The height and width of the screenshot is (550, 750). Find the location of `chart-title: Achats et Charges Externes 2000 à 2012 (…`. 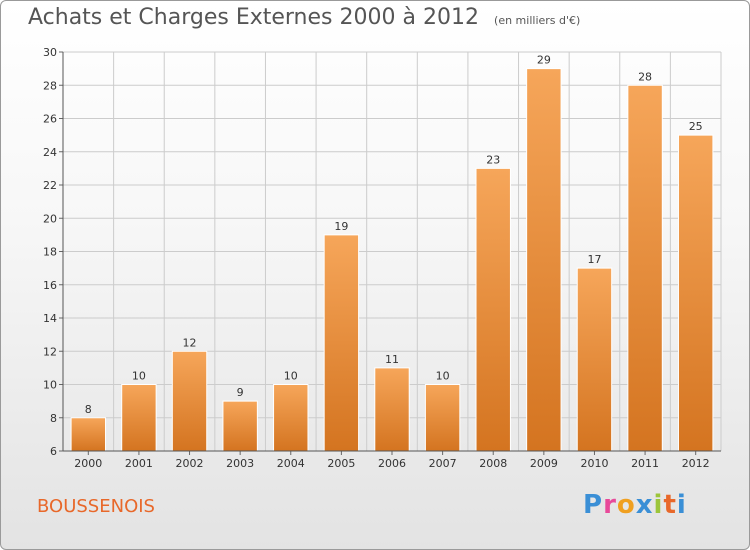

chart-title: Achats et Charges Externes 2000 à 2012 (… is located at coordinates (304, 17).